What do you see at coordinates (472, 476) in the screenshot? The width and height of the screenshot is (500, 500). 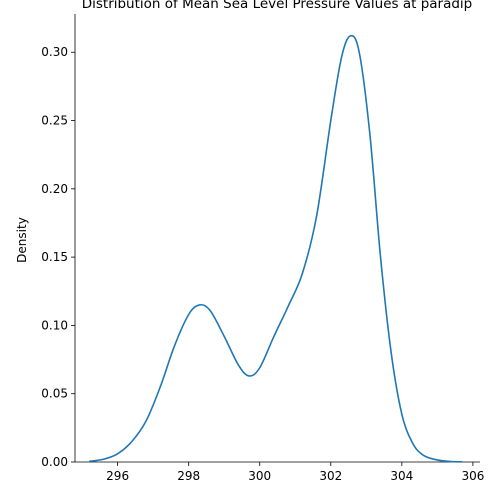 I see `x-tick-label: 306` at bounding box center [472, 476].